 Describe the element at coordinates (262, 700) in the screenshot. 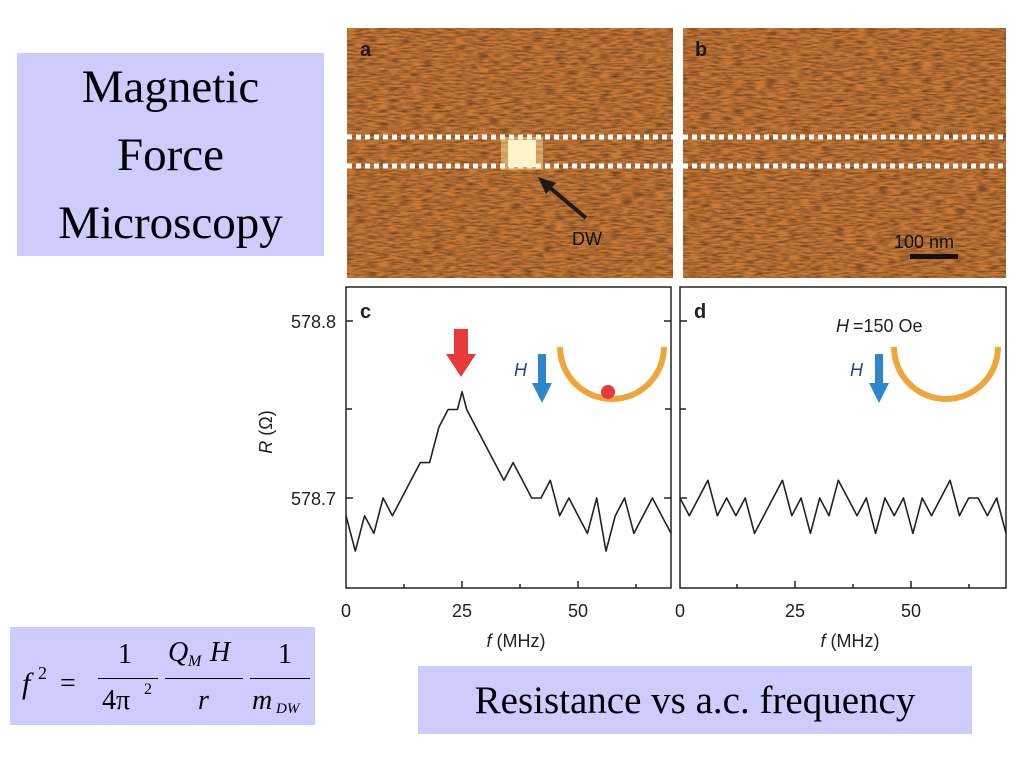

I see `formula-m: m` at that location.